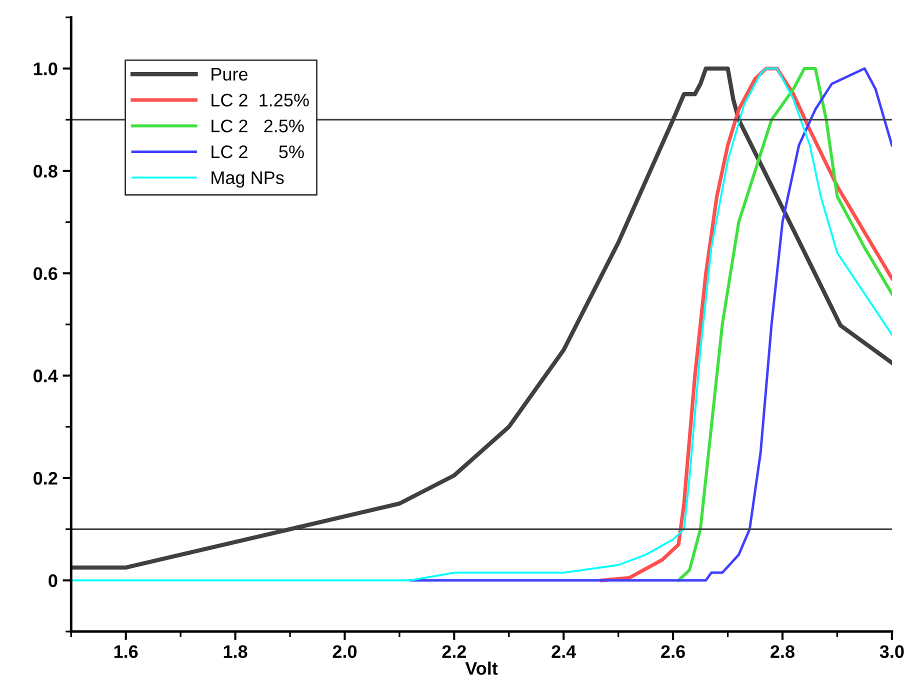 The image size is (912, 694). I want to click on legend-label: Mag NPs, so click(248, 179).